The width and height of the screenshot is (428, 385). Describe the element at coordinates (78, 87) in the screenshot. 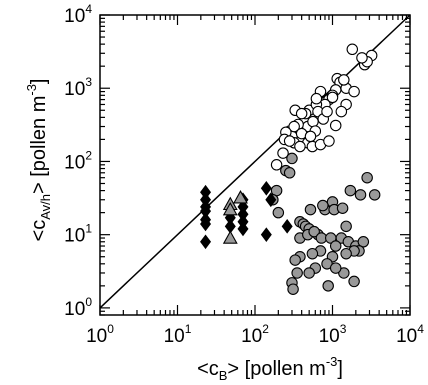

I see `y-tick-label: 10³` at that location.